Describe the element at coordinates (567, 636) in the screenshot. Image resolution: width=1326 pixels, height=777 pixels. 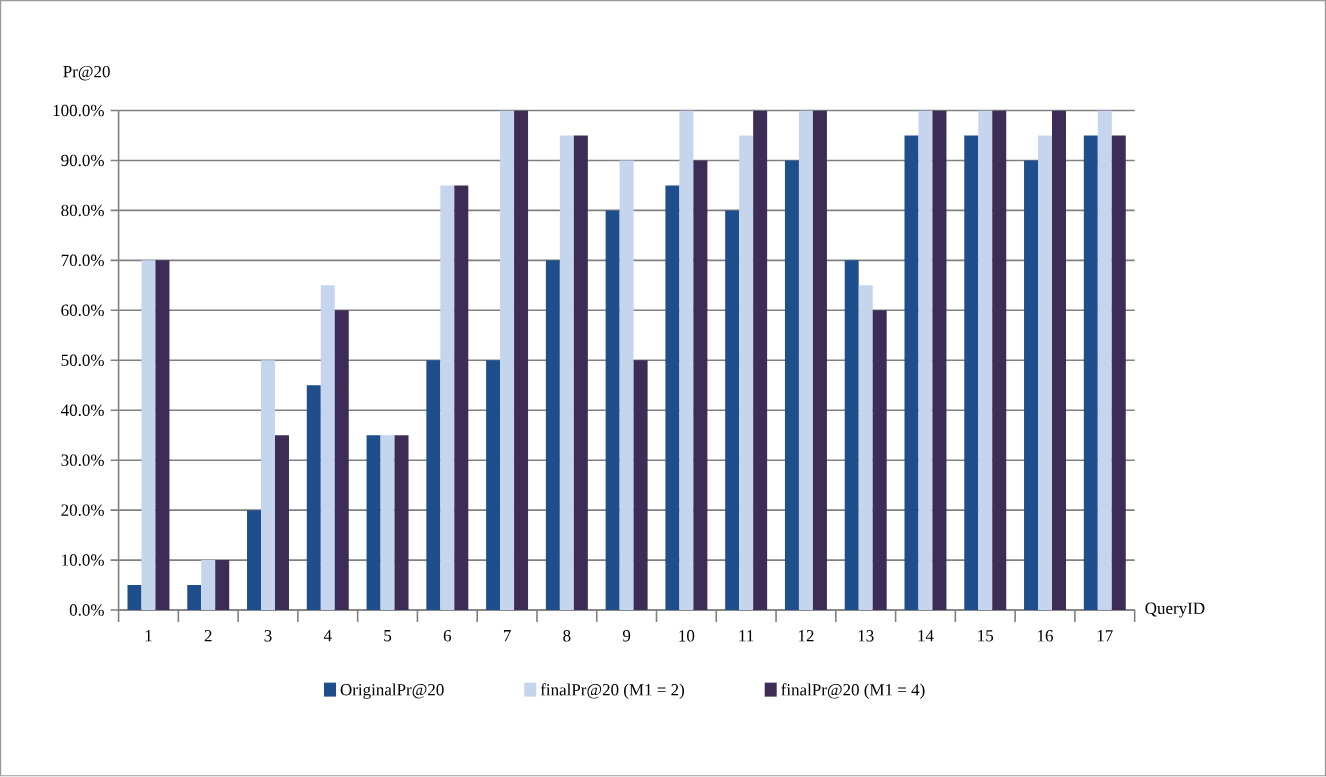
I see `x-tick-label: 8` at that location.